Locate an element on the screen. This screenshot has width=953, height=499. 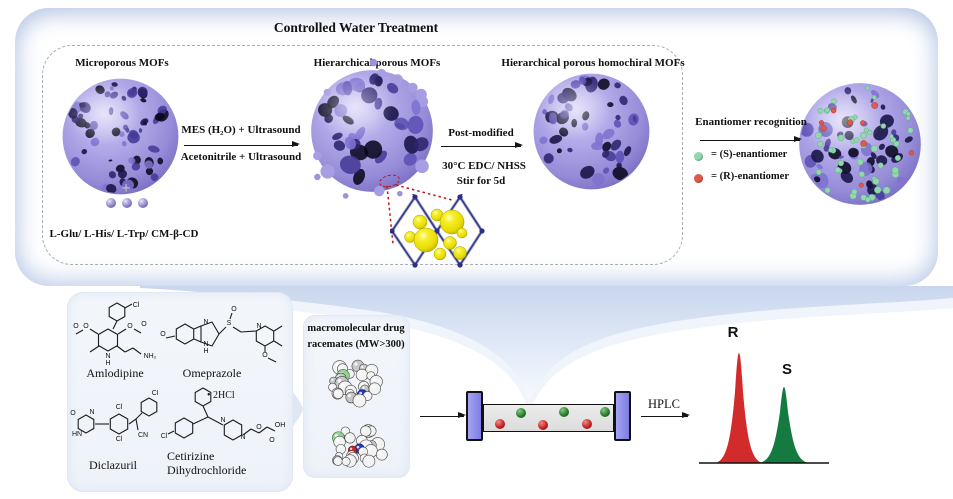
svg-text: CN is located at coordinates (143, 435).